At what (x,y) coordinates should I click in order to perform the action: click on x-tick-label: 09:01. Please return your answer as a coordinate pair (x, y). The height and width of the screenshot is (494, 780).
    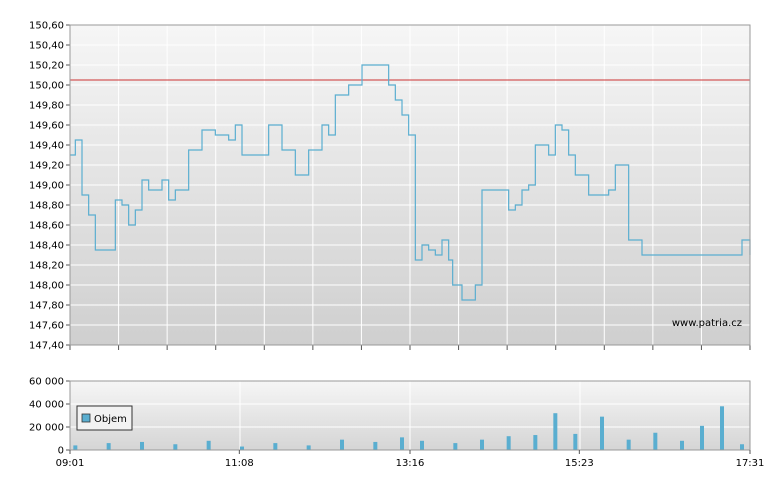
    Looking at the image, I should click on (70, 463).